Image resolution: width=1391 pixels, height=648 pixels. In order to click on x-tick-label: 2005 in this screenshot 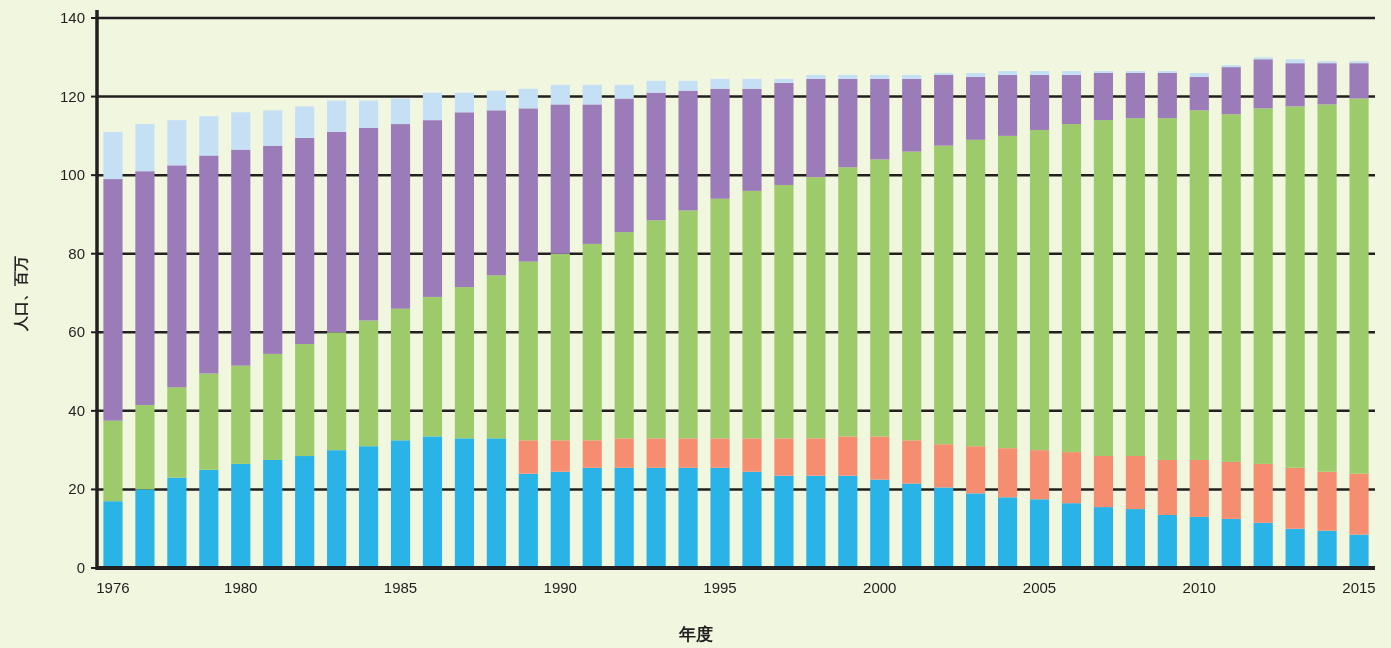, I will do `click(1039, 587)`.